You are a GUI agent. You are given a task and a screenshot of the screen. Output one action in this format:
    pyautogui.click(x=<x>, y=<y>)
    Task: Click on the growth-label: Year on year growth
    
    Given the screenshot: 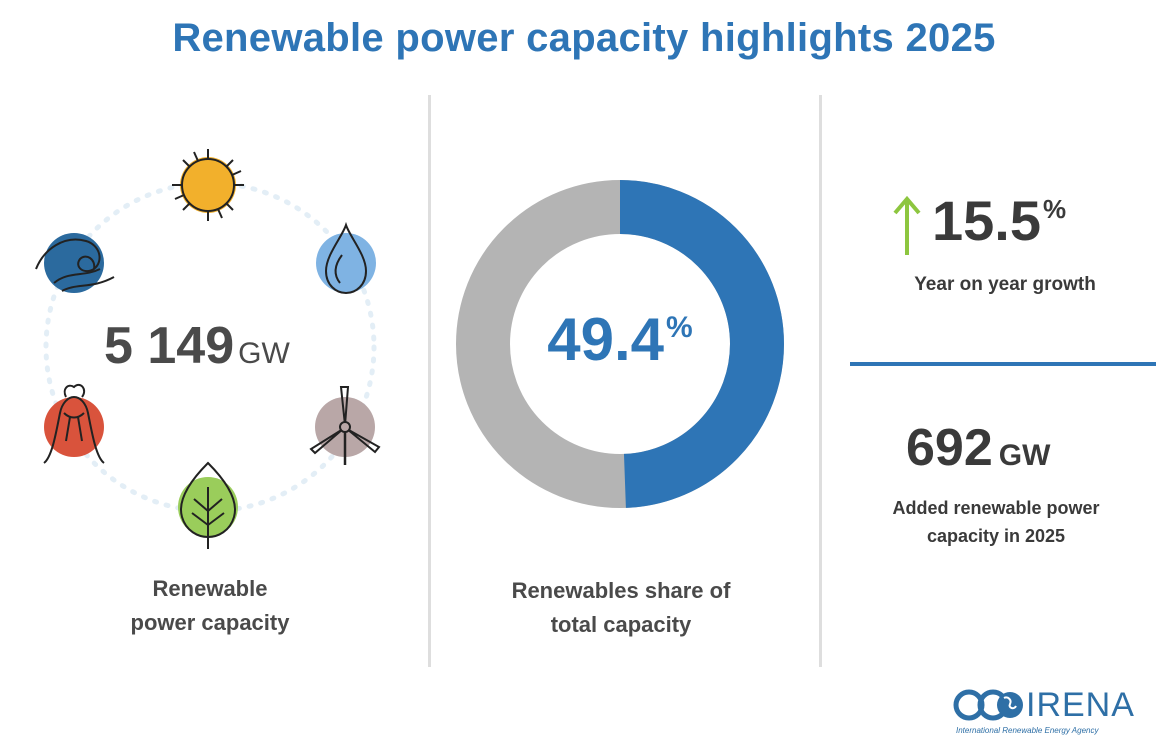 What is the action you would take?
    pyautogui.click(x=1005, y=284)
    